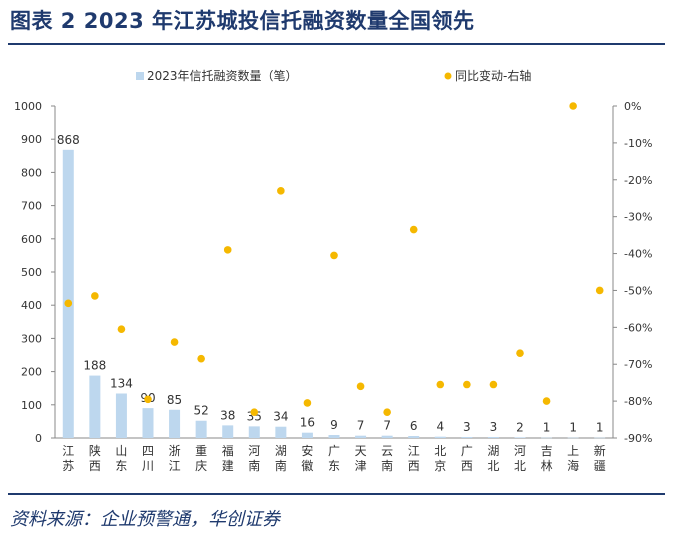 The height and width of the screenshot is (543, 673). What do you see at coordinates (494, 427) in the screenshot?
I see `bar-value-label: 3` at bounding box center [494, 427].